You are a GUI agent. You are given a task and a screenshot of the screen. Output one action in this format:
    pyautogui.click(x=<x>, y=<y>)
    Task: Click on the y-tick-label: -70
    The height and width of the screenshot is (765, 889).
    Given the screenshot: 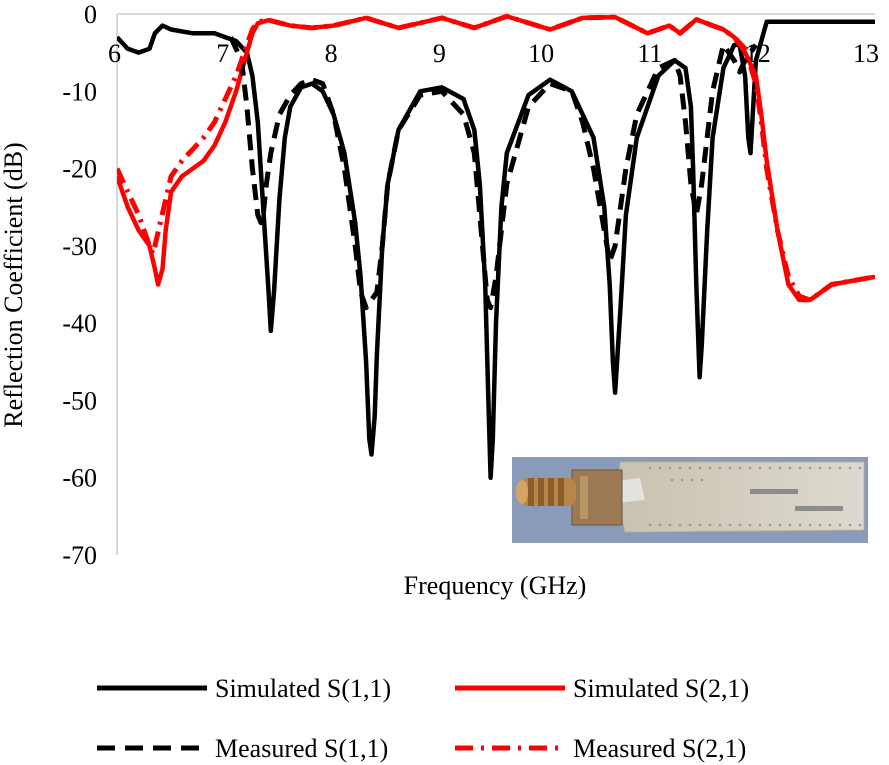 What is the action you would take?
    pyautogui.click(x=79, y=555)
    